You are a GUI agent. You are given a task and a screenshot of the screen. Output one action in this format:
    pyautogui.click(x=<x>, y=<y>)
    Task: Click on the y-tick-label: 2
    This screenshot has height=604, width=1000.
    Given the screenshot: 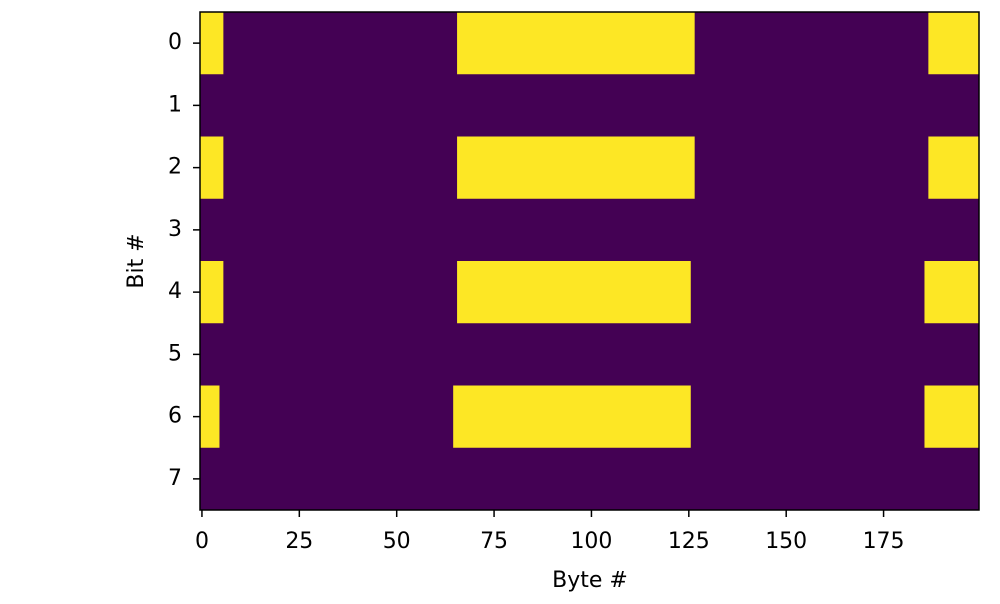 What is the action you would take?
    pyautogui.click(x=175, y=167)
    